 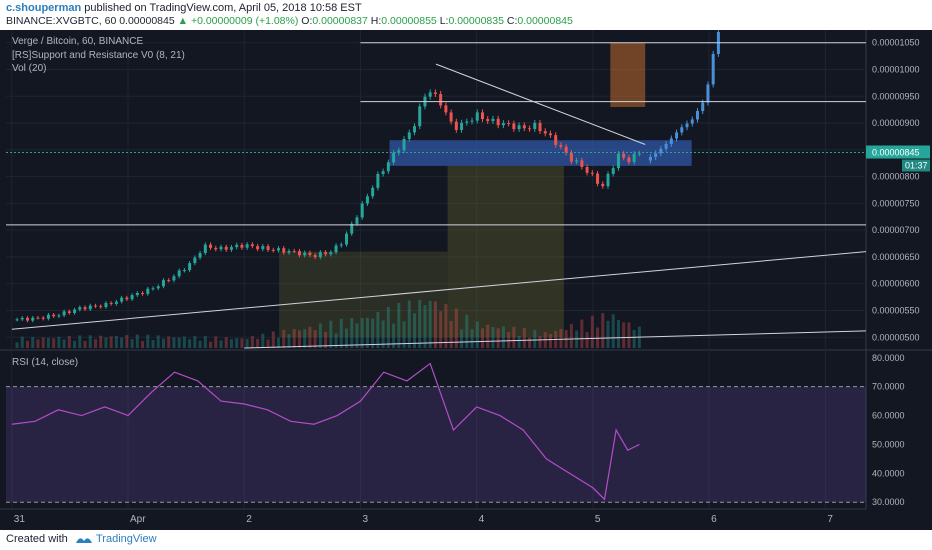 I want to click on indicator-legend: [RS]Support and Resistance V0 (8, 21), so click(x=98, y=55).